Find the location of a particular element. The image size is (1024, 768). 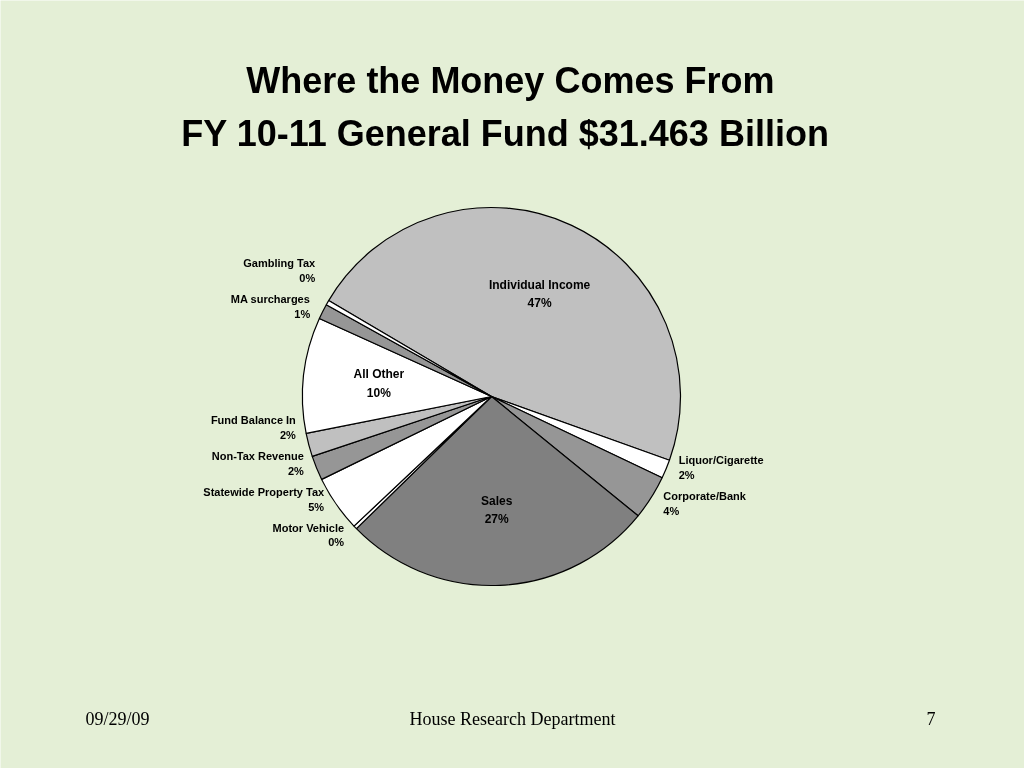

slice-label: MA surcharges is located at coordinates (270, 299).